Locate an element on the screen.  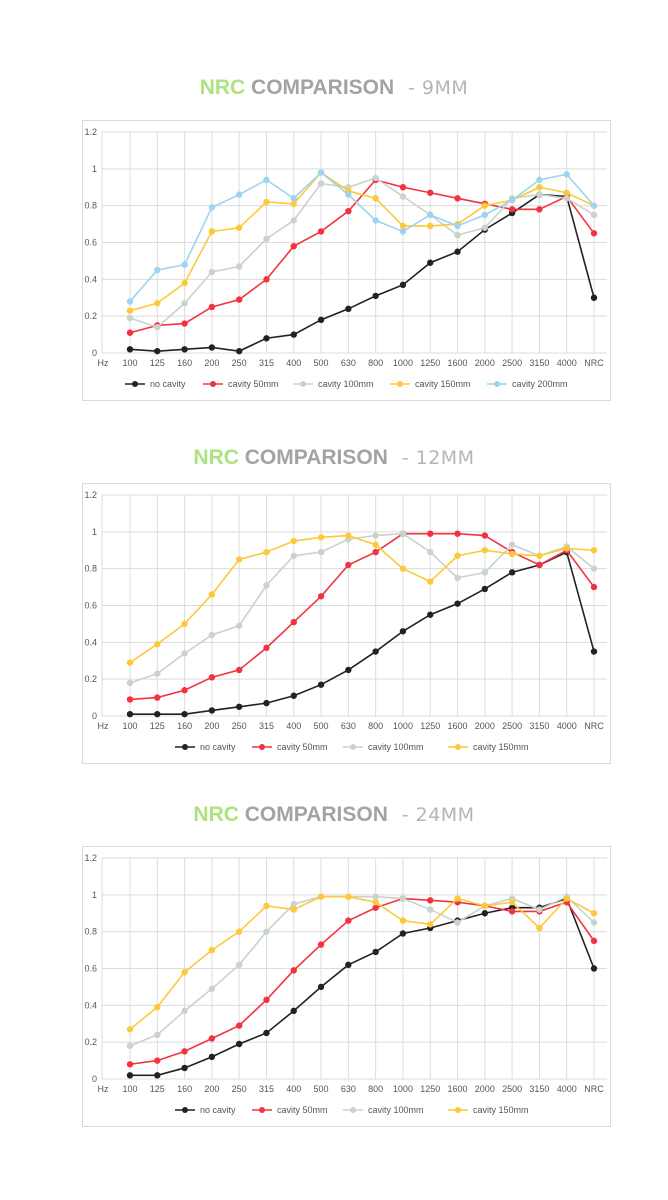
legend-label: cavity 50mm is located at coordinates (302, 747).